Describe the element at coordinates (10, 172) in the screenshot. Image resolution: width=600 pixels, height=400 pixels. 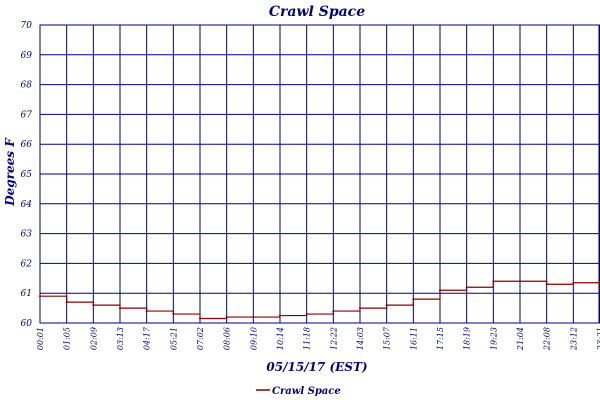
I see `y-axis-label: Degrees F` at that location.